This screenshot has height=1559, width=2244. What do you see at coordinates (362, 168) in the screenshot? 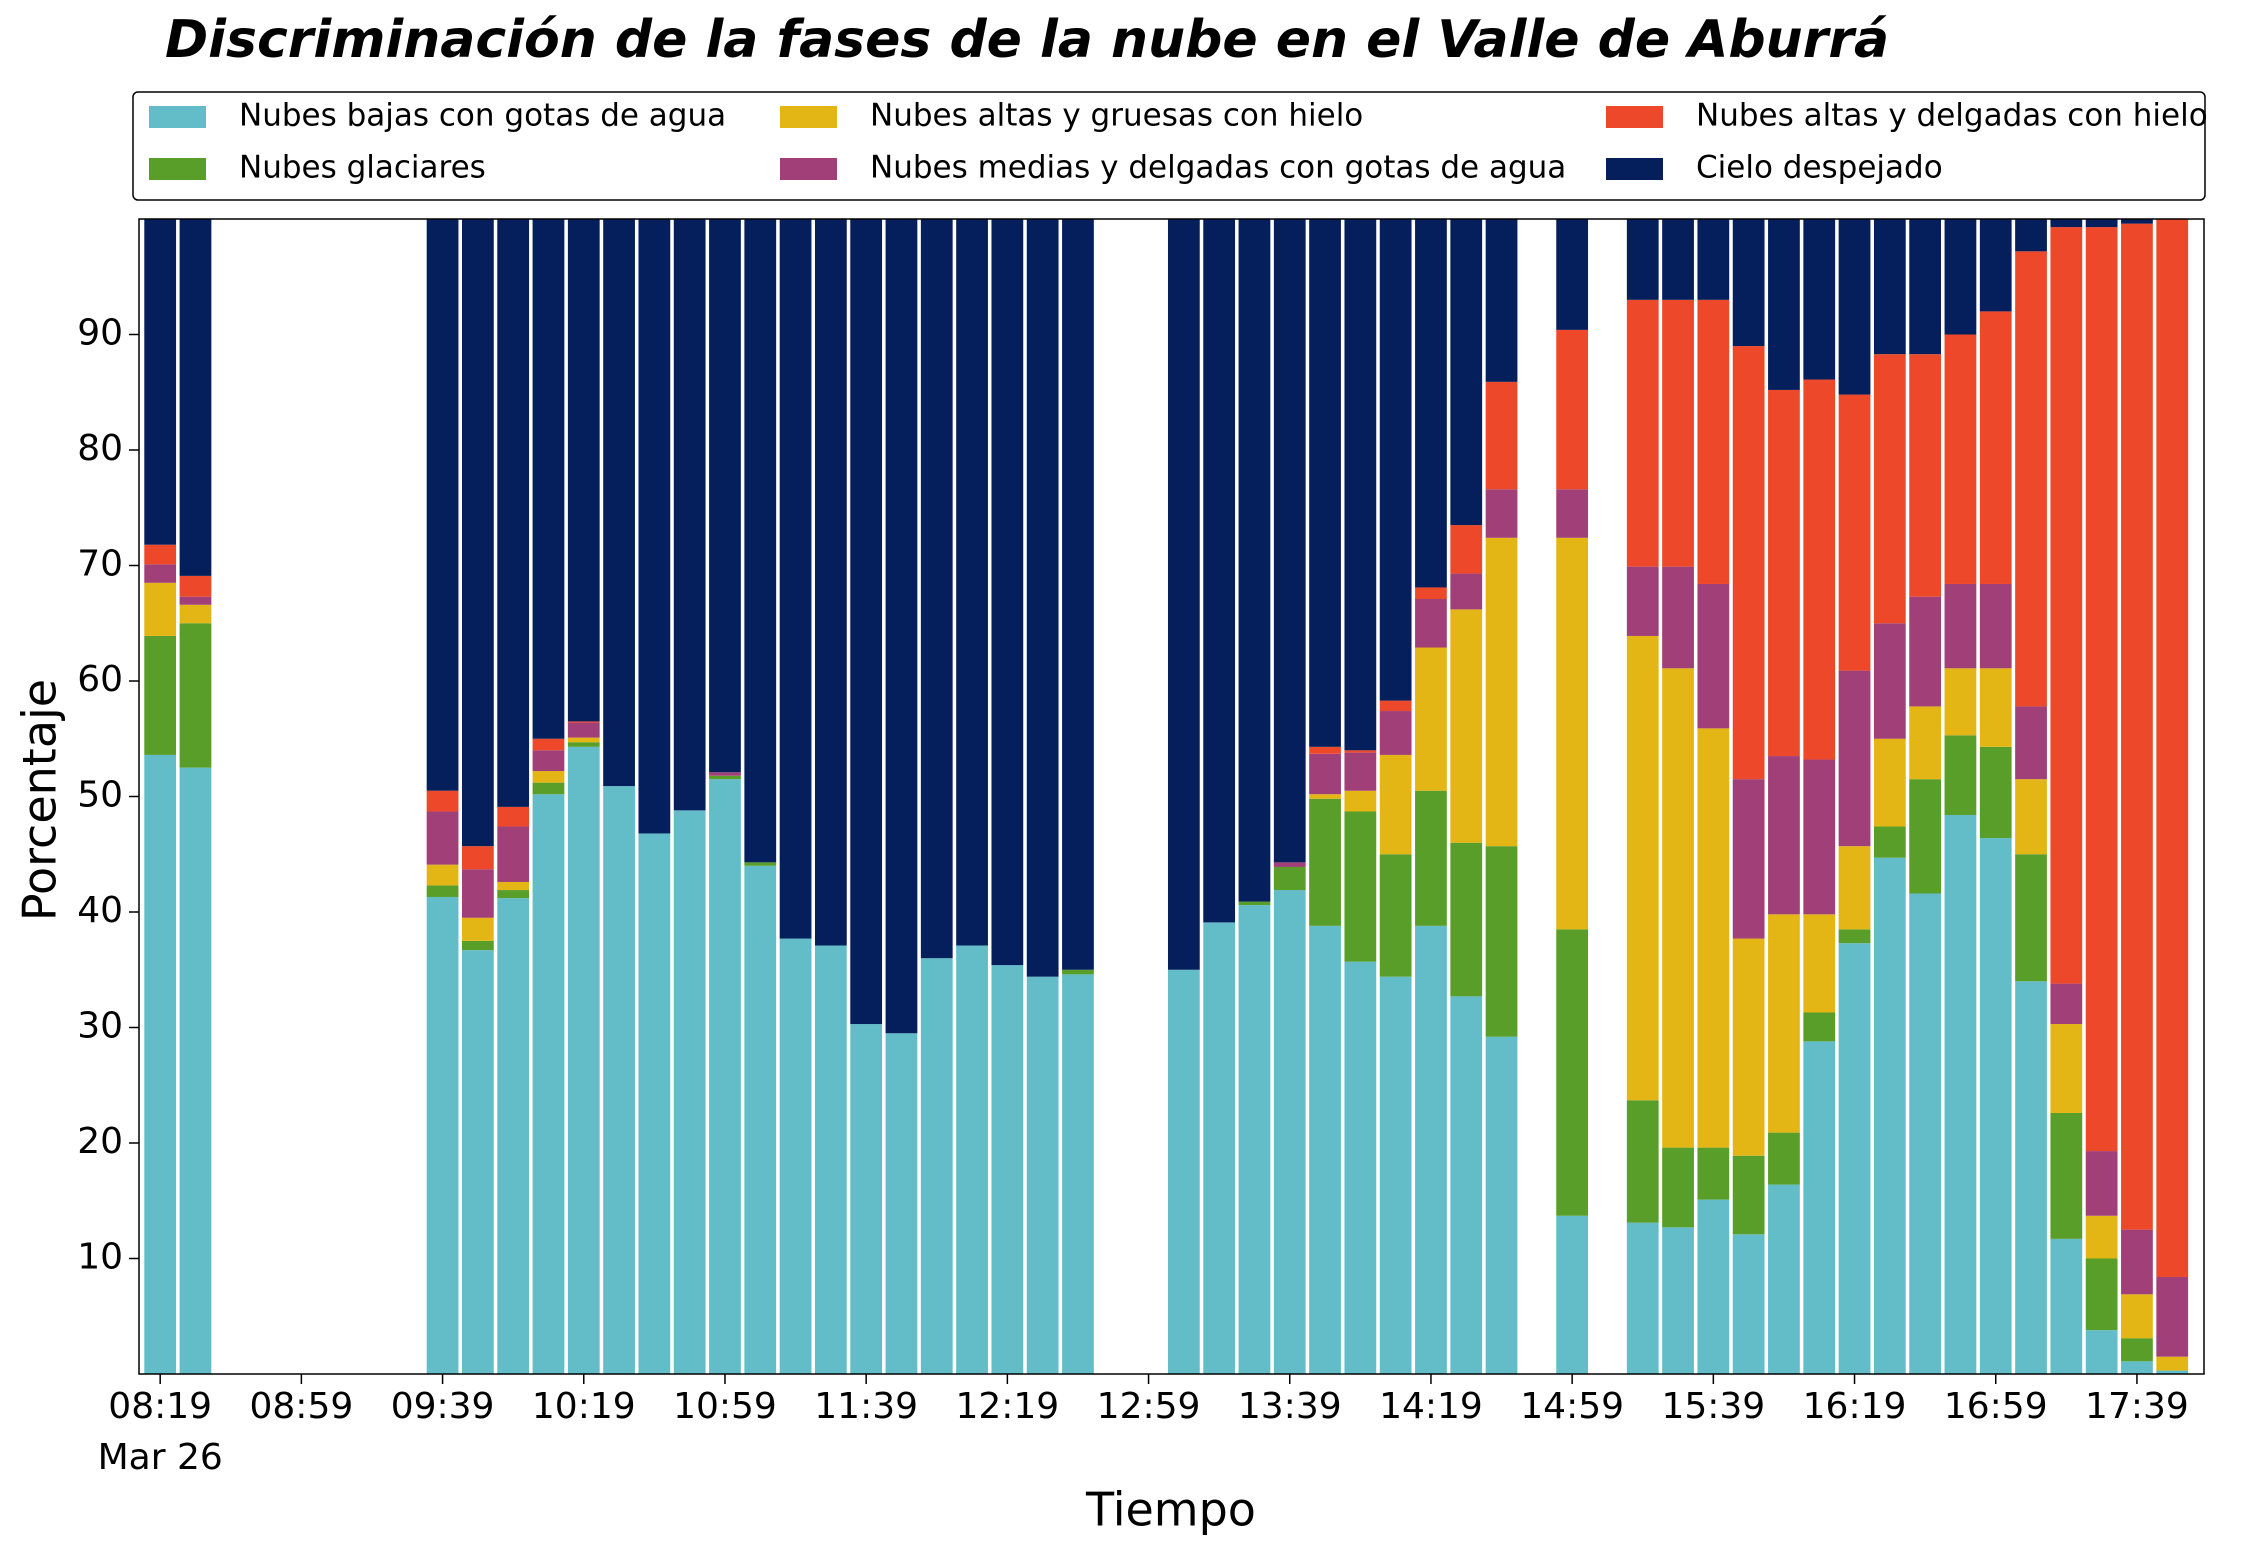
I see `legend-label: Nubes glaciares` at bounding box center [362, 168].